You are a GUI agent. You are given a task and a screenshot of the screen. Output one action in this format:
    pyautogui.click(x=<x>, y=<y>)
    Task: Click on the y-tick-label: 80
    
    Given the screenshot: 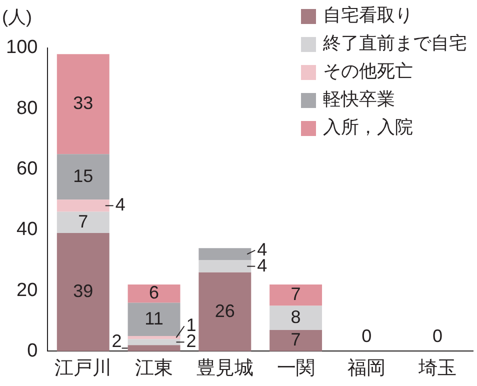 What is the action you would take?
    pyautogui.click(x=27, y=108)
    